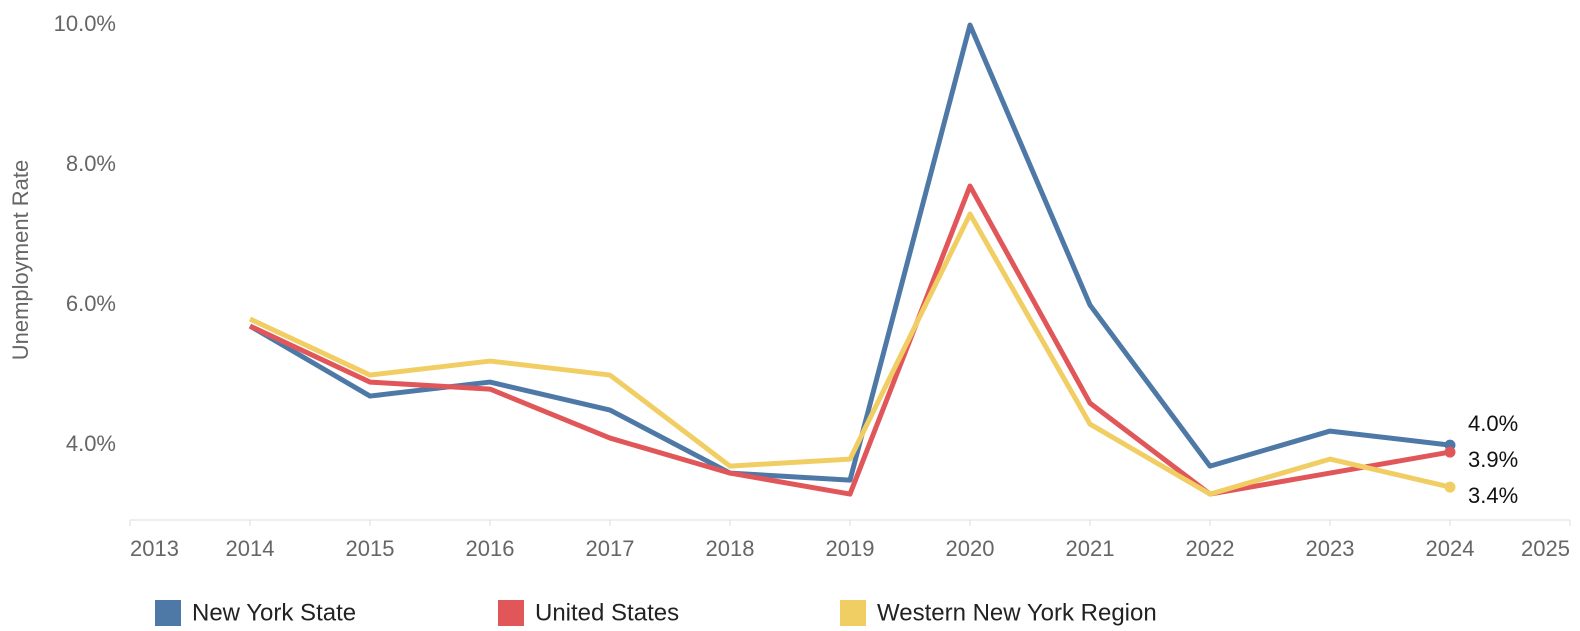 This screenshot has width=1580, height=631. I want to click on x-tick-label: 2022, so click(1210, 548).